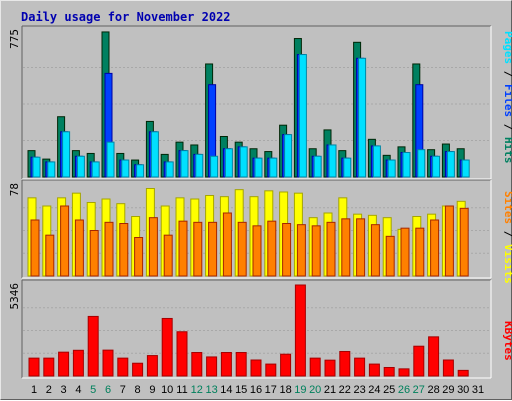 Image resolution: width=512 pixels, height=401 pixels. What do you see at coordinates (34, 390) in the screenshot?
I see `day-label: 1` at bounding box center [34, 390].